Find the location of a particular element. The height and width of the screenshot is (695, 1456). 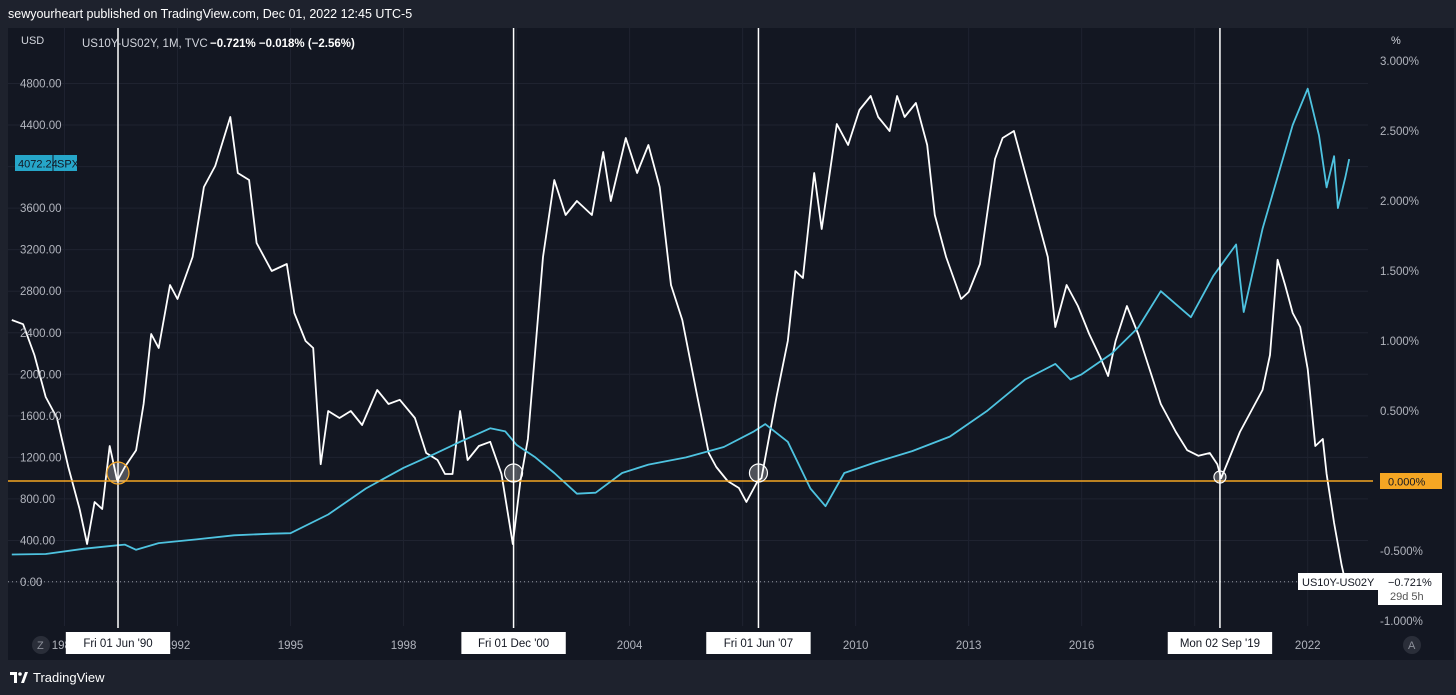

right-unit-label: % is located at coordinates (1396, 41).